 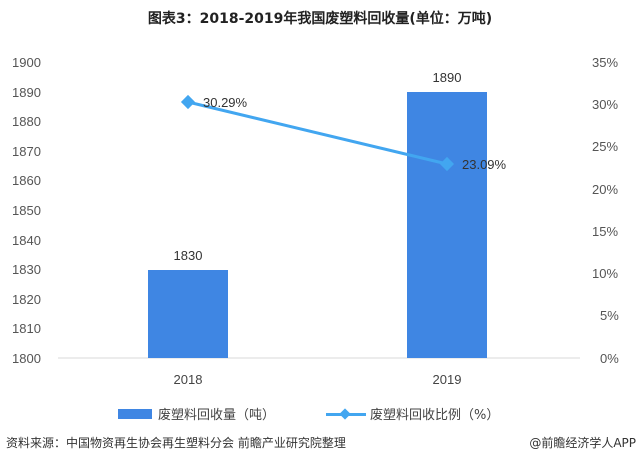 I want to click on y-right-tick: 10%, so click(x=605, y=273).